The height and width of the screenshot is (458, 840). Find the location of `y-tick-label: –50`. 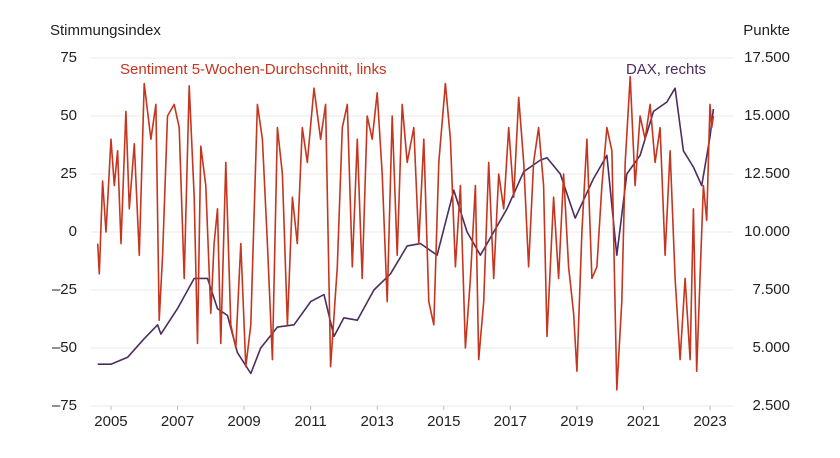

y-tick-label: –50 is located at coordinates (64, 347).